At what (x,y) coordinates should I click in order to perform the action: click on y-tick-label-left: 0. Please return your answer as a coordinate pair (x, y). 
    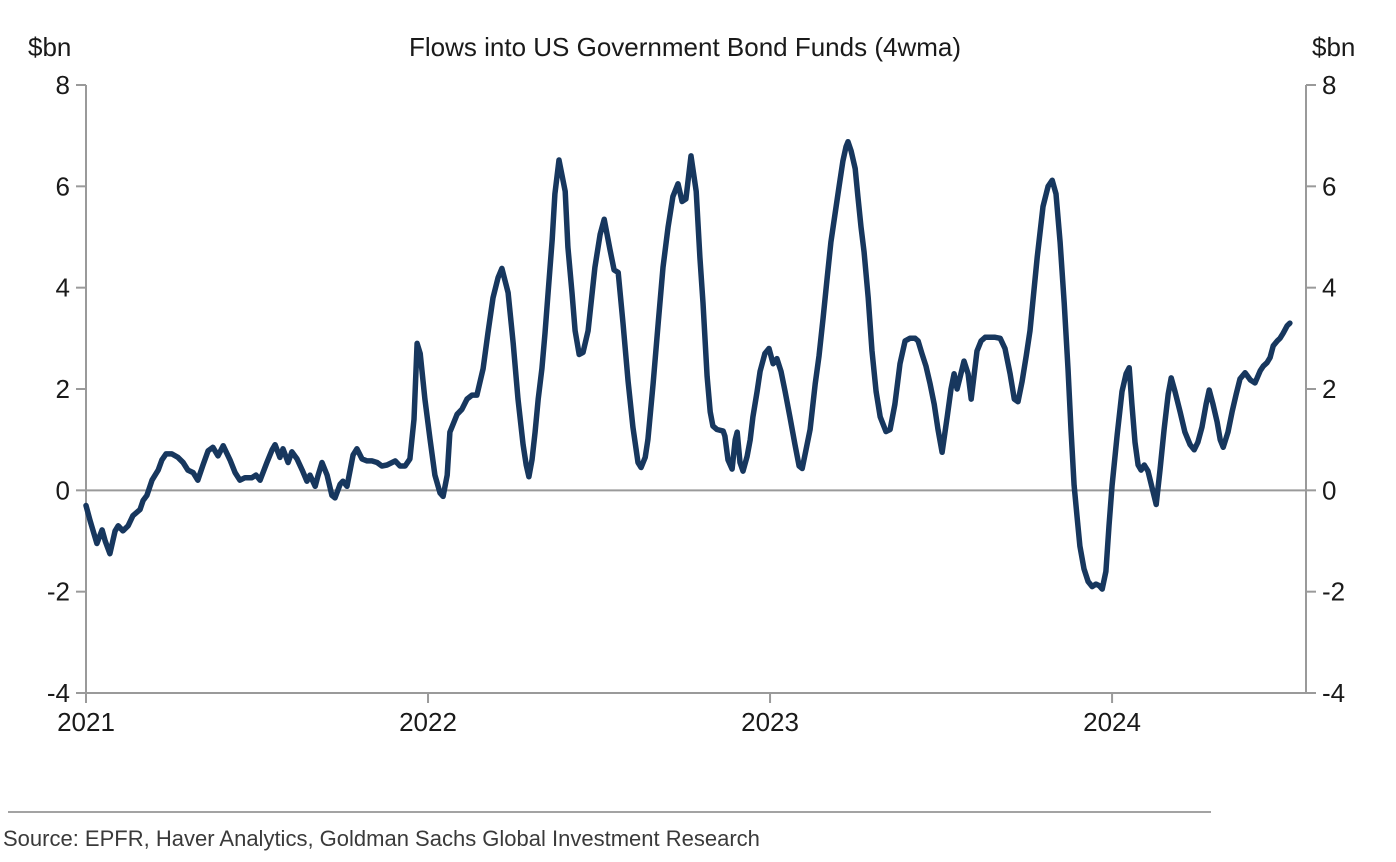
    Looking at the image, I should click on (63, 490).